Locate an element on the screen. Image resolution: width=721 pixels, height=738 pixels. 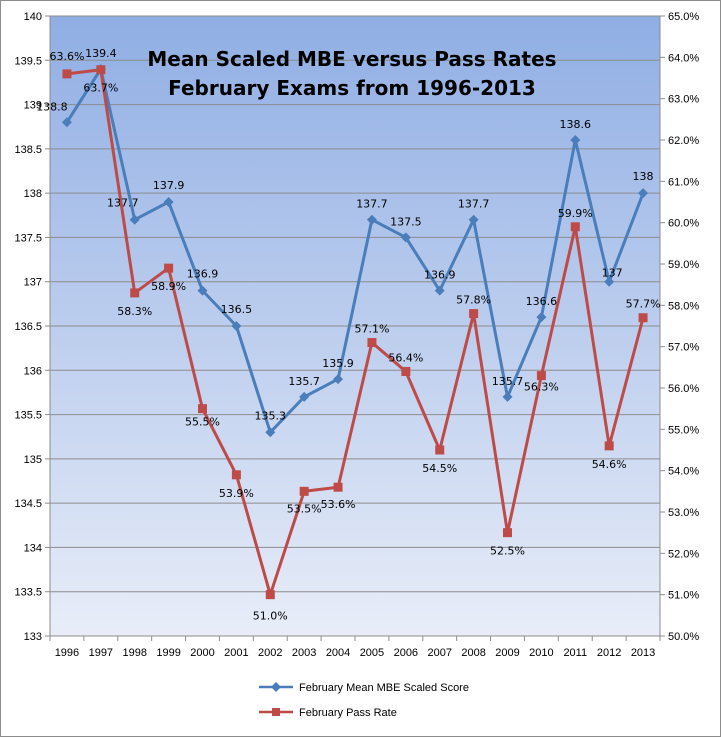
mbe-data-label: 139.4 is located at coordinates (101, 53).